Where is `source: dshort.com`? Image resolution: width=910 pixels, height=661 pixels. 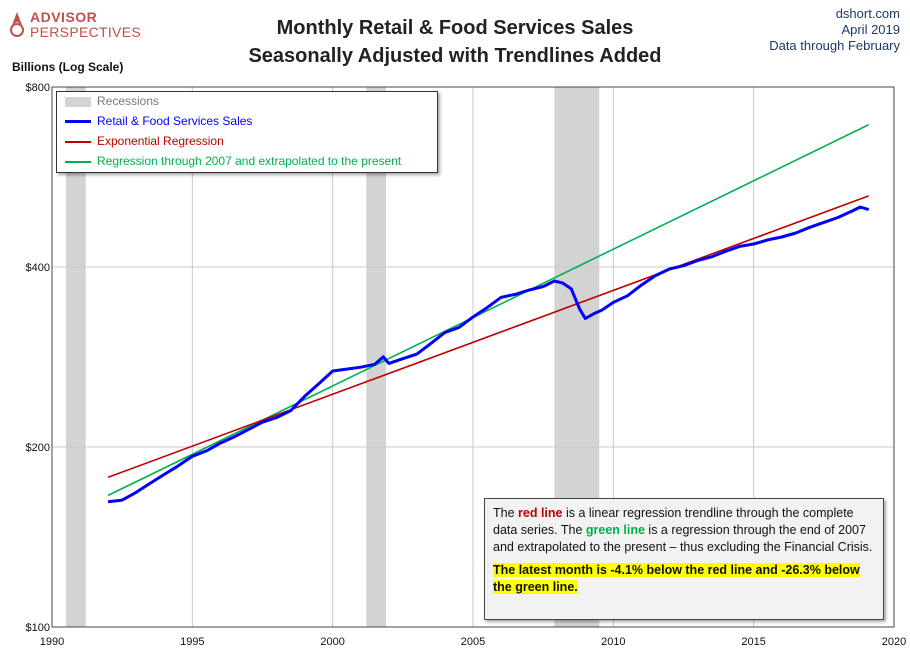 source: dshort.com is located at coordinates (867, 13).